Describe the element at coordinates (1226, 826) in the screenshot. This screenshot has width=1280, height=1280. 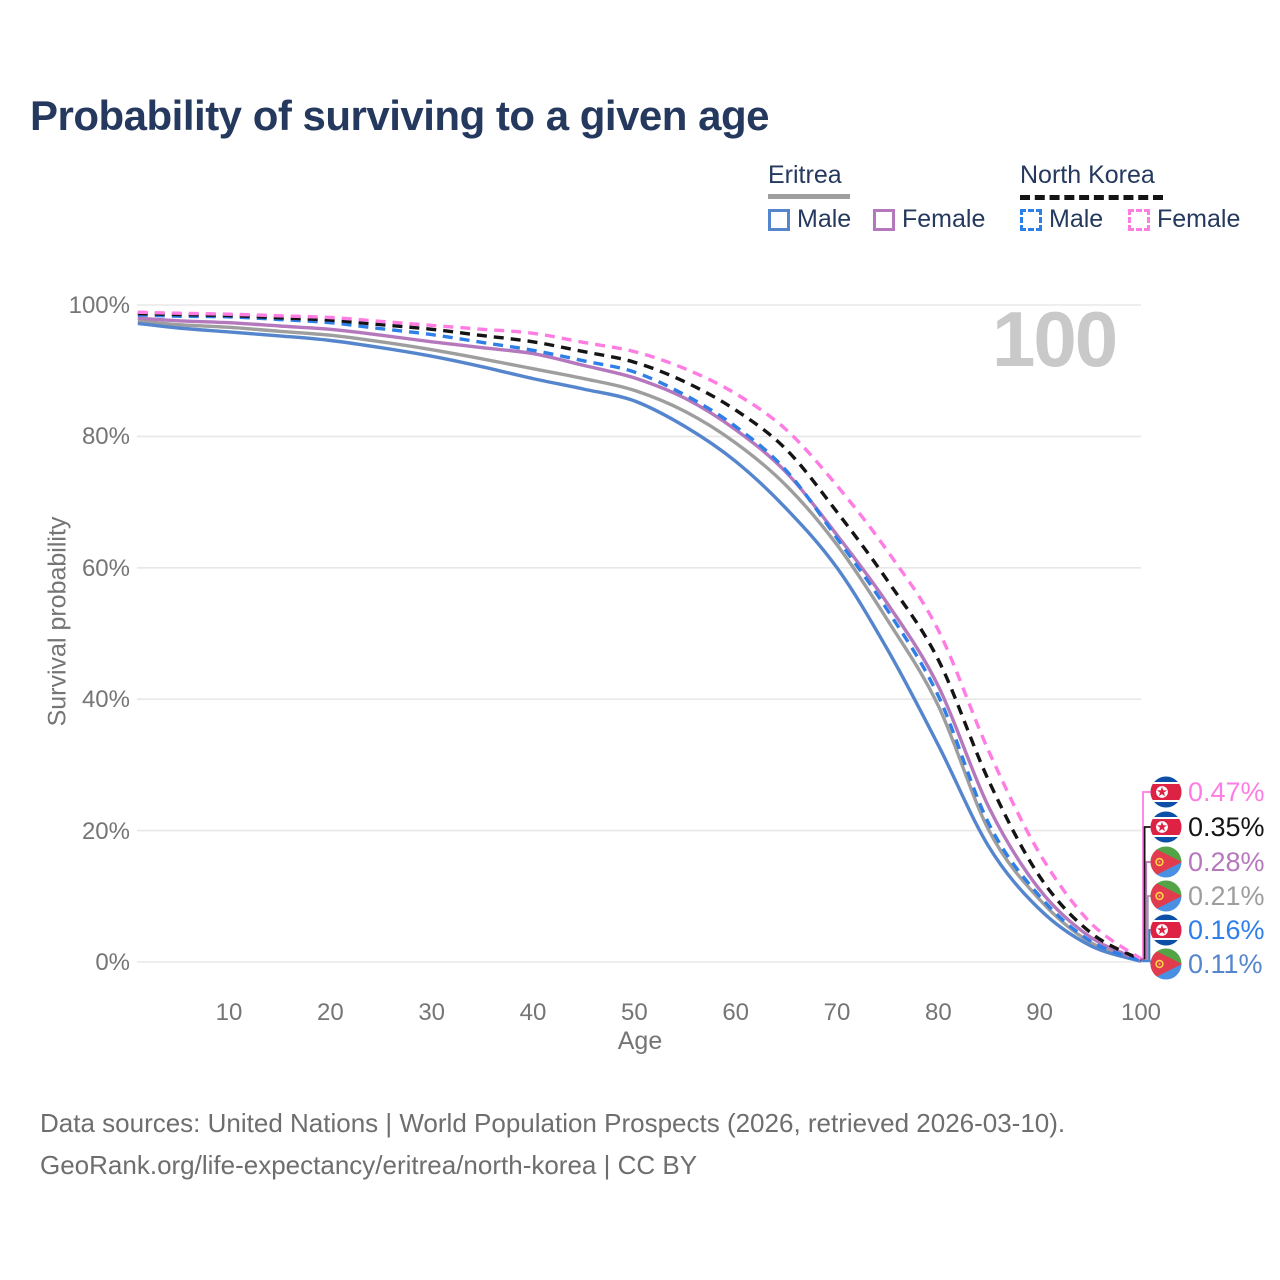
I see `end-label-value: 0.35%` at that location.